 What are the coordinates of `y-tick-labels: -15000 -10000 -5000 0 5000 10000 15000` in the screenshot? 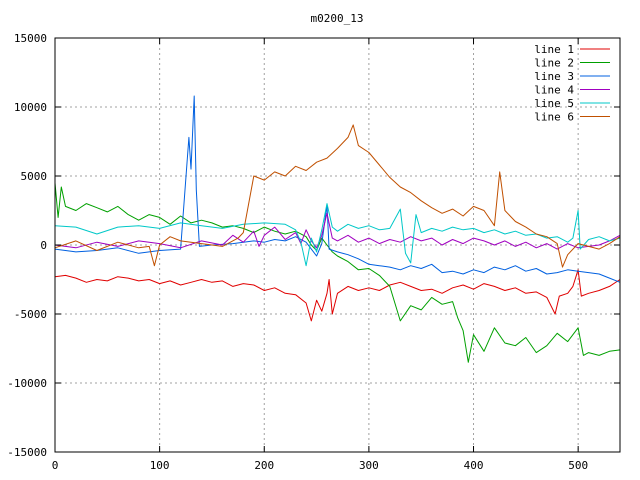 It's located at (27, 245).